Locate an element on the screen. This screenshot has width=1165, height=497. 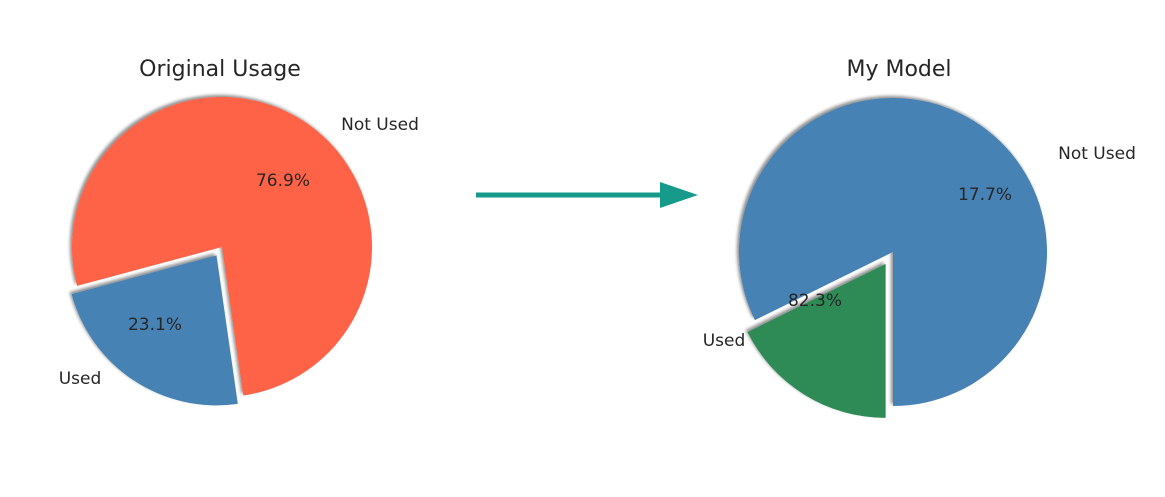
pie-slice-not-used is located at coordinates (816, 340).